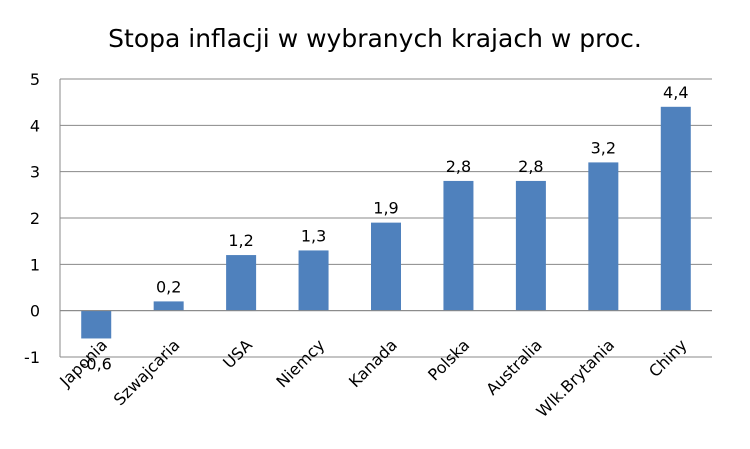 This screenshot has width=750, height=449. What do you see at coordinates (168, 286) in the screenshot?
I see `data-label: 0,2` at bounding box center [168, 286].